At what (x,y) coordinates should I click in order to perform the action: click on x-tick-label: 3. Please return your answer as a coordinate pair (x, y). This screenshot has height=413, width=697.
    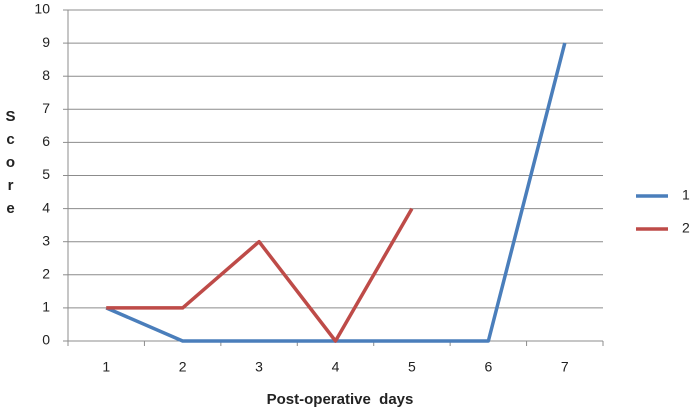
    Looking at the image, I should click on (259, 367).